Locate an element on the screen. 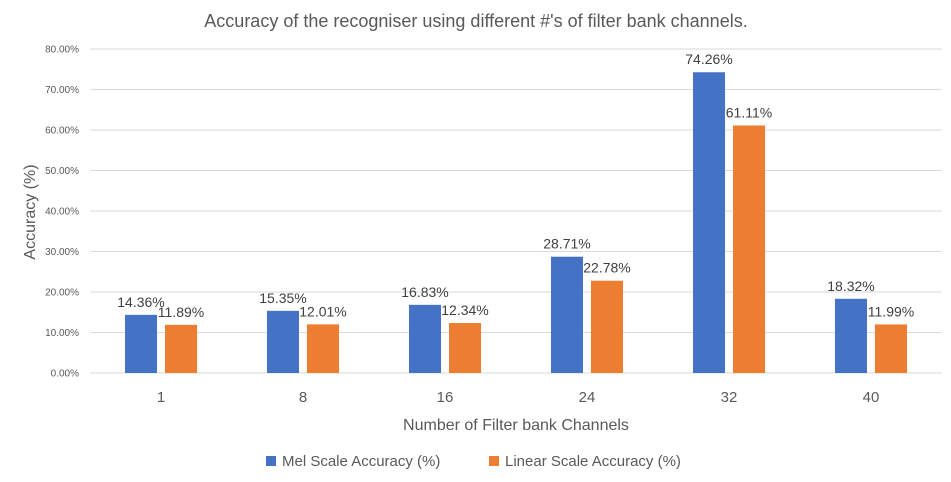 This screenshot has height=482, width=951. x-axis-title: Number of Filter bank Channels is located at coordinates (516, 425).